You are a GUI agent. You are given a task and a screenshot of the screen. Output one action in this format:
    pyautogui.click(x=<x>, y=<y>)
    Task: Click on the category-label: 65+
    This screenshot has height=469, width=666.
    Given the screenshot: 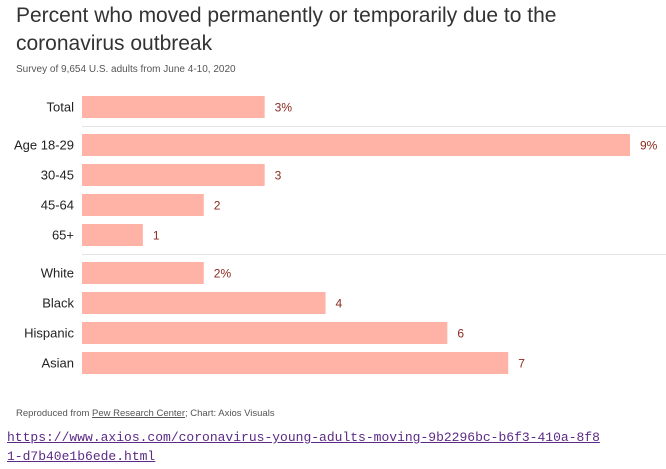 What is the action you would take?
    pyautogui.click(x=63, y=235)
    